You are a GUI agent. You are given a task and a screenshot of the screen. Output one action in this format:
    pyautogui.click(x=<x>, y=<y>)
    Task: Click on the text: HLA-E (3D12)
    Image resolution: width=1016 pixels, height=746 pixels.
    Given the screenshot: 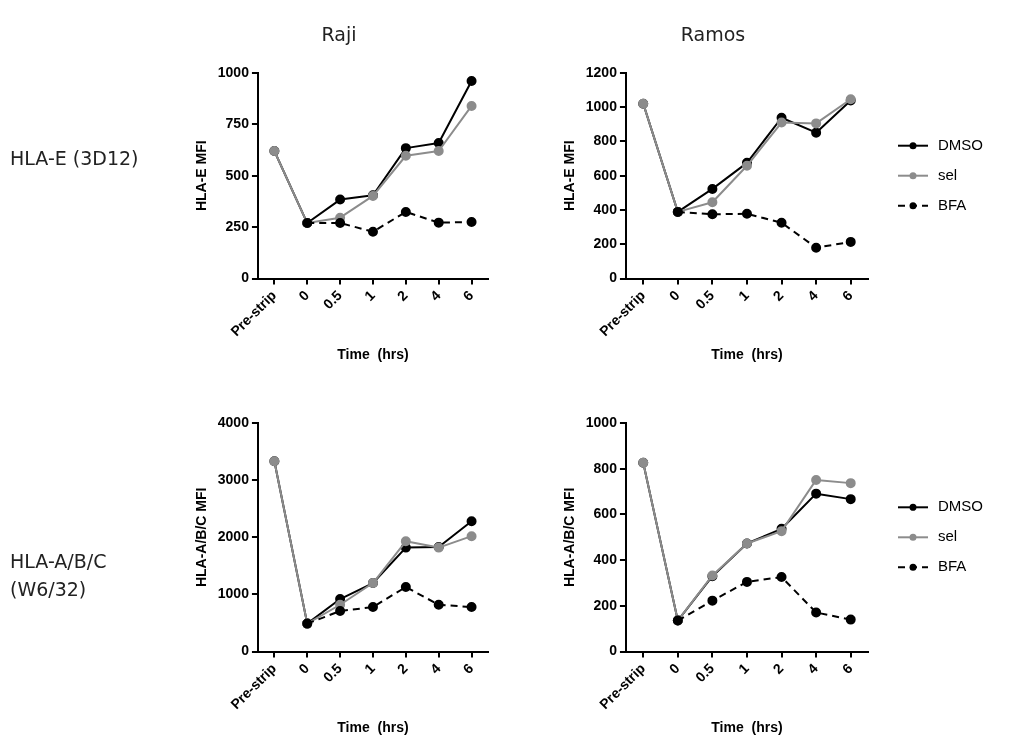 What is the action you would take?
    pyautogui.click(x=75, y=158)
    